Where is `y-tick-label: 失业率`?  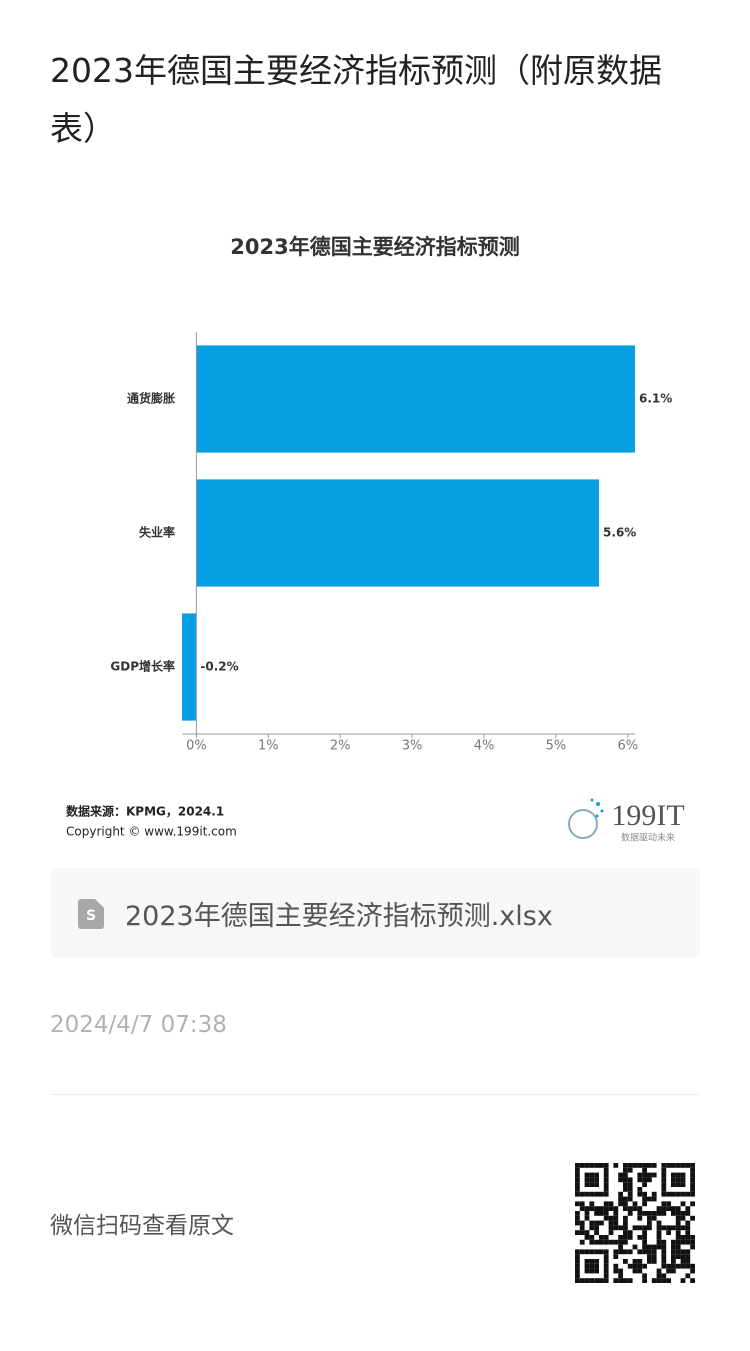
y-tick-label: 失业率 is located at coordinates (157, 532).